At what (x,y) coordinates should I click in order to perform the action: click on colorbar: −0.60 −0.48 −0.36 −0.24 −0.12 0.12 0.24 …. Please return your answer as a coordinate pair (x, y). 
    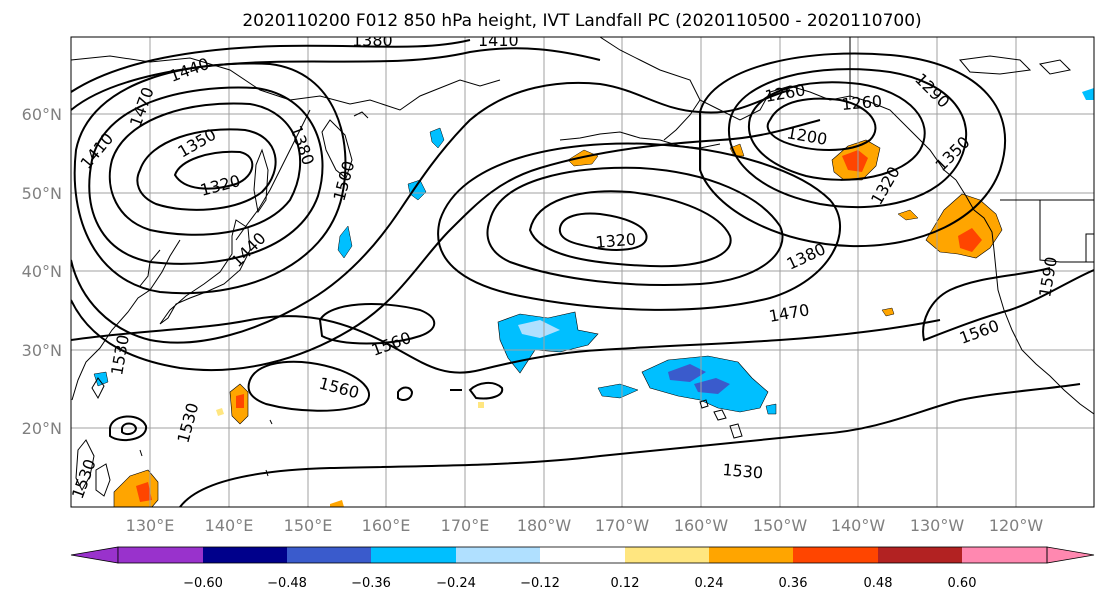
    Looking at the image, I should click on (582, 568).